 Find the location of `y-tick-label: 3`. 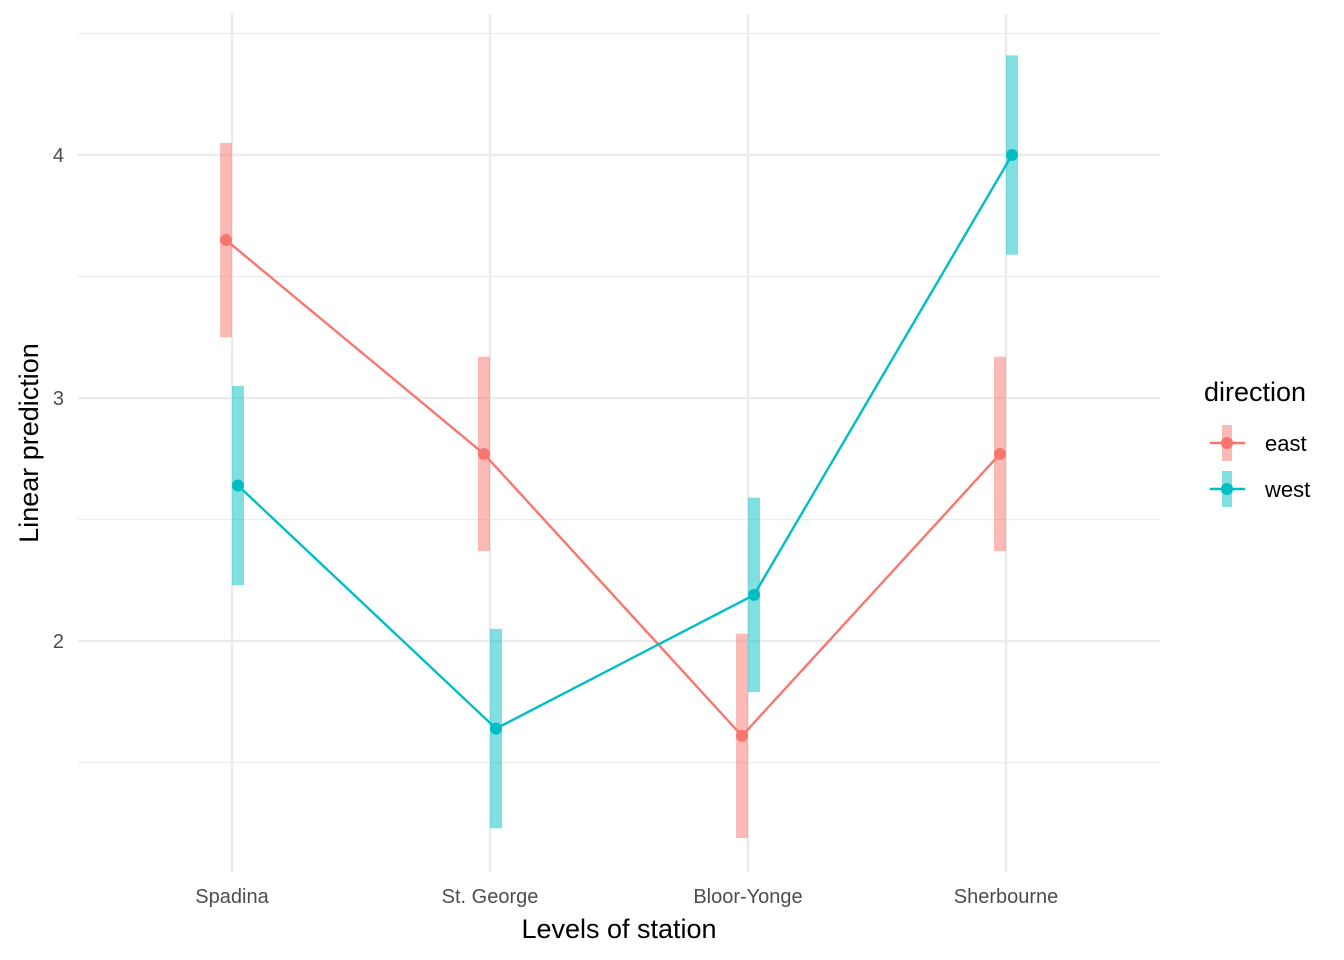

y-tick-label: 3 is located at coordinates (58, 399).